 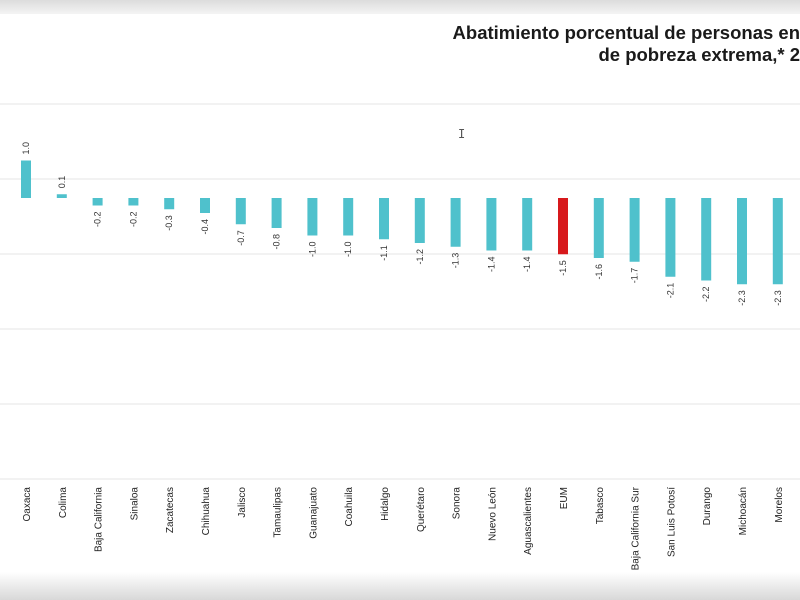 I want to click on value-label: -1.6, so click(x=599, y=272).